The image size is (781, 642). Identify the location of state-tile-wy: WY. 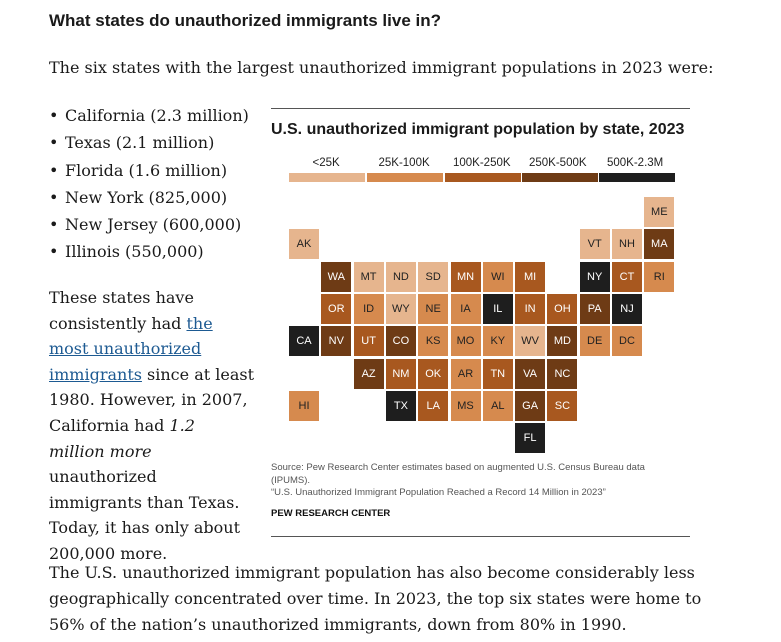
(400, 308).